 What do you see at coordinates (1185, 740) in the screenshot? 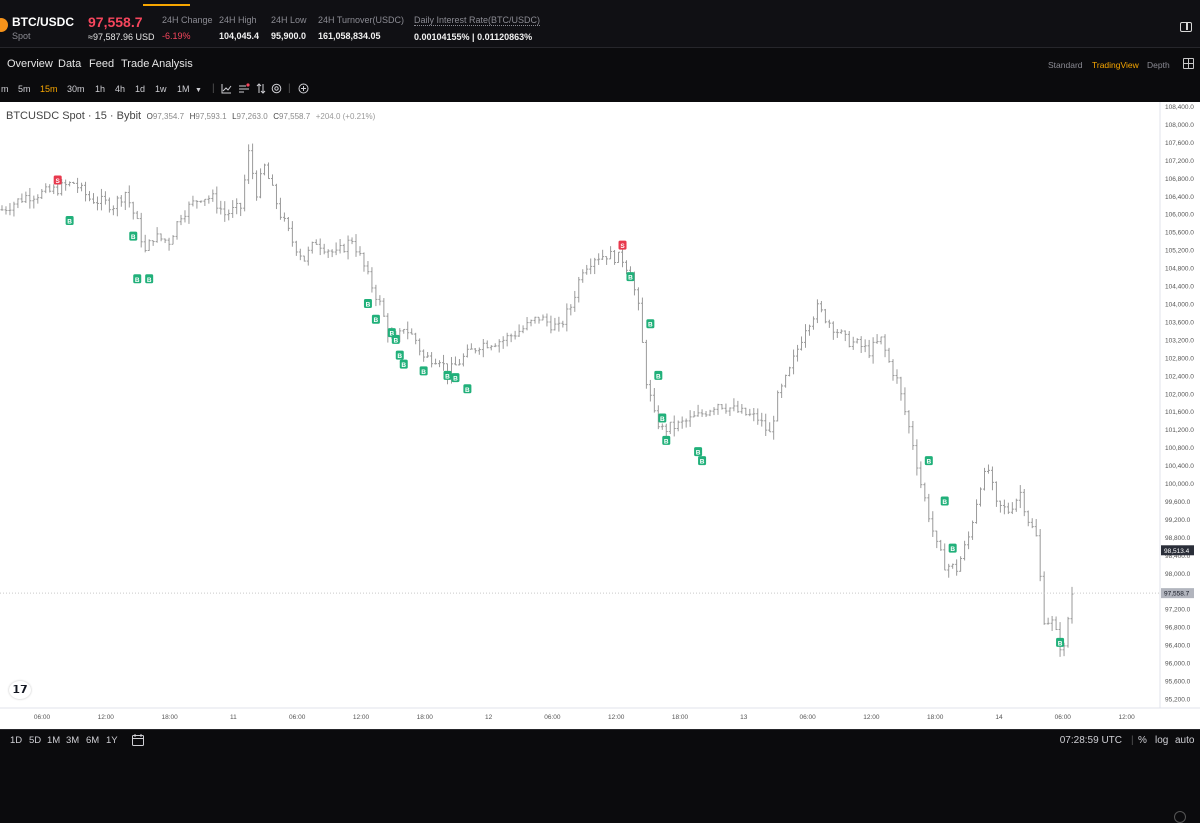
I see `auto-toggle: auto` at bounding box center [1185, 740].